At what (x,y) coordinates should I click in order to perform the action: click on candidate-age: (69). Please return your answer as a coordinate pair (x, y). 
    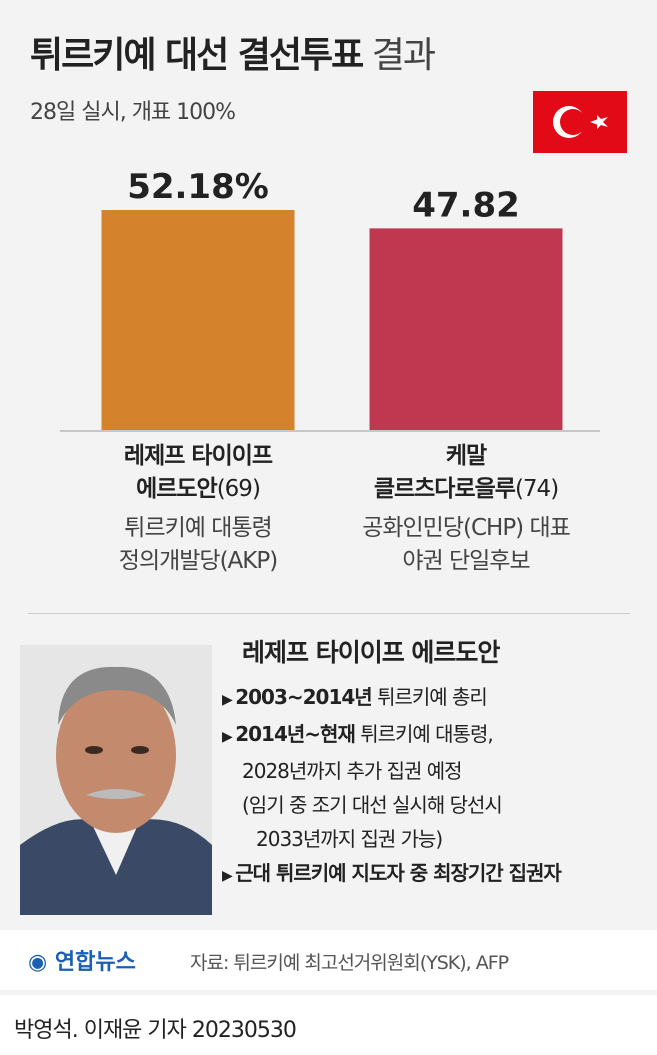
    Looking at the image, I should click on (238, 489).